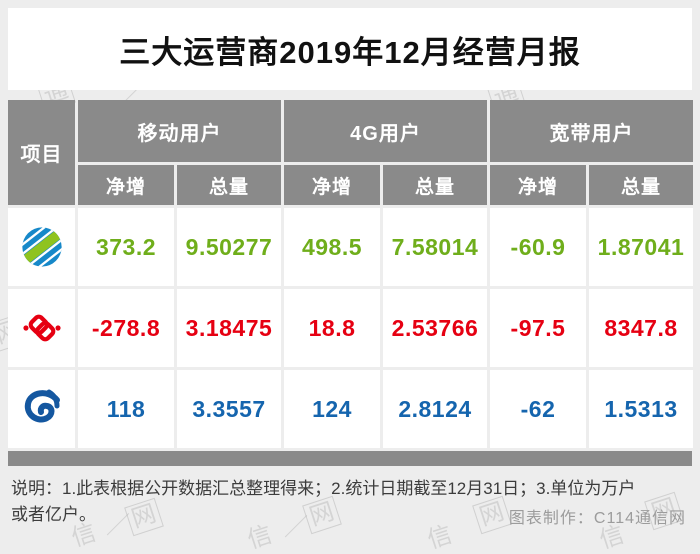  What do you see at coordinates (597, 518) in the screenshot?
I see `credit-line: 图表制作：C114通信网` at bounding box center [597, 518].